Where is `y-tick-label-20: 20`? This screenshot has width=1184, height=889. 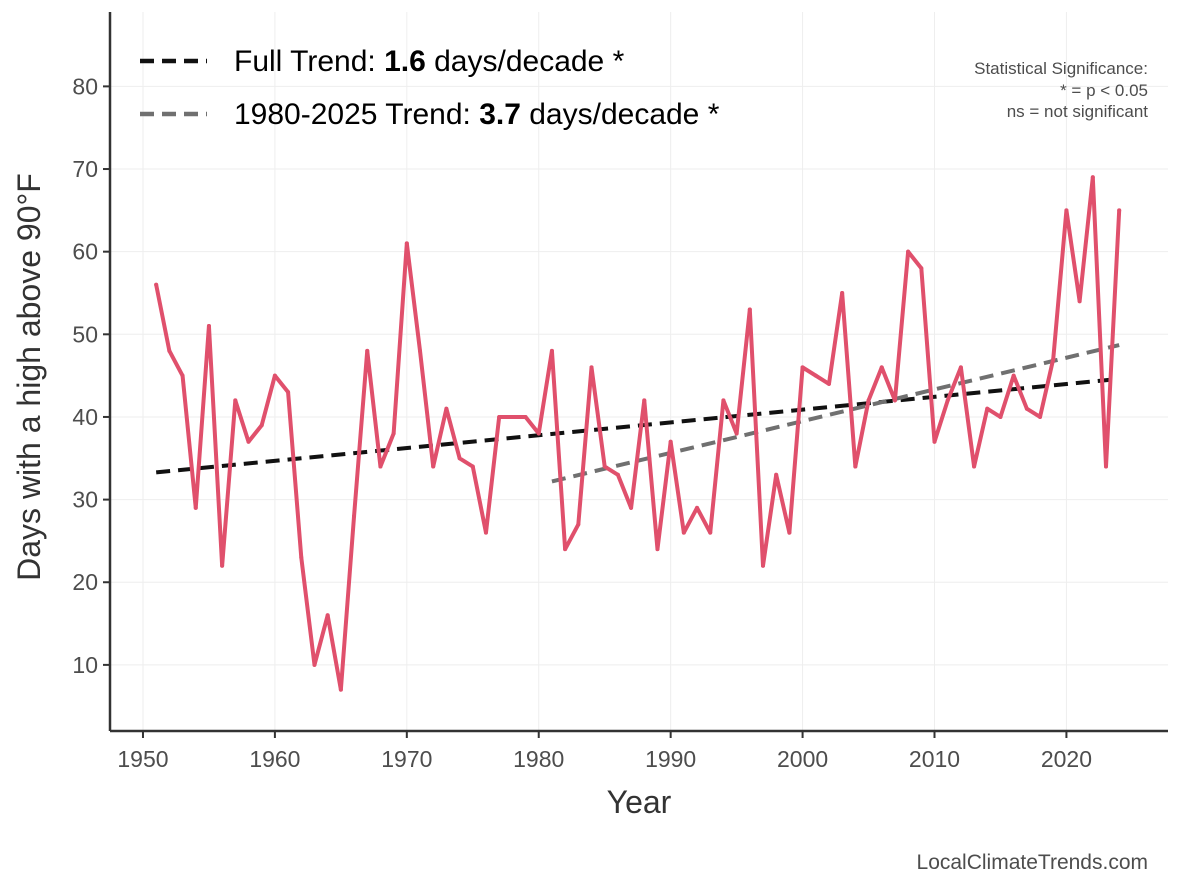
y-tick-label-20: 20 is located at coordinates (85, 582).